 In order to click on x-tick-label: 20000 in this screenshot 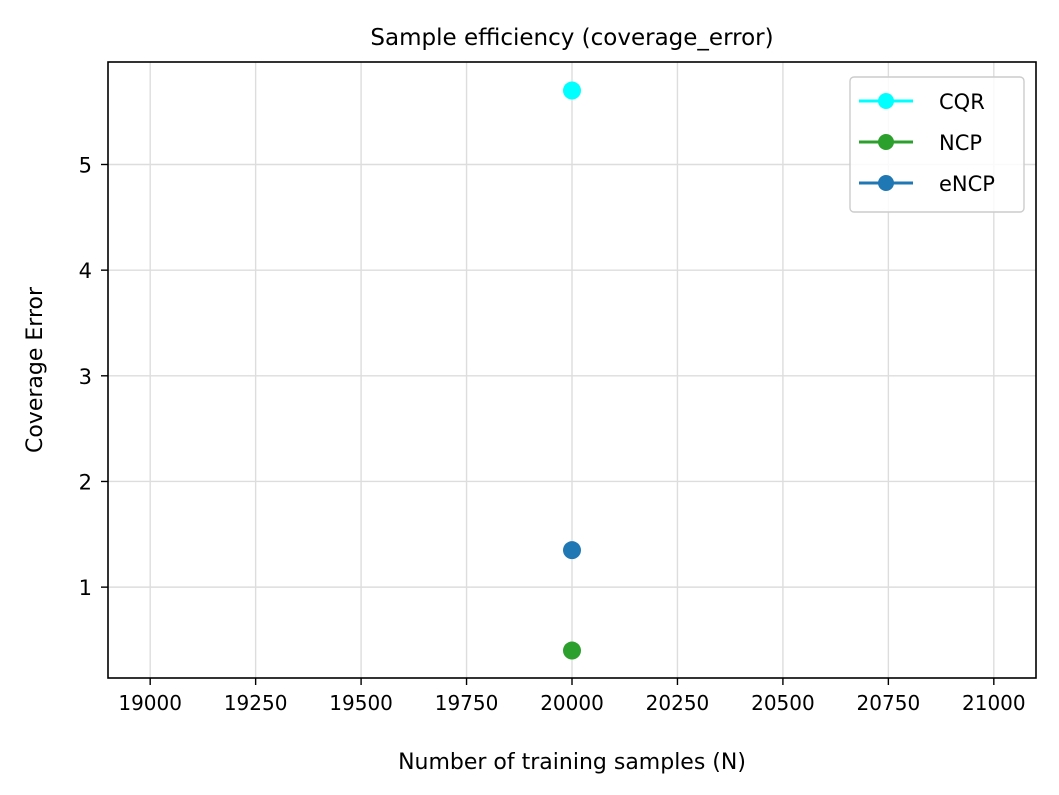, I will do `click(572, 703)`.